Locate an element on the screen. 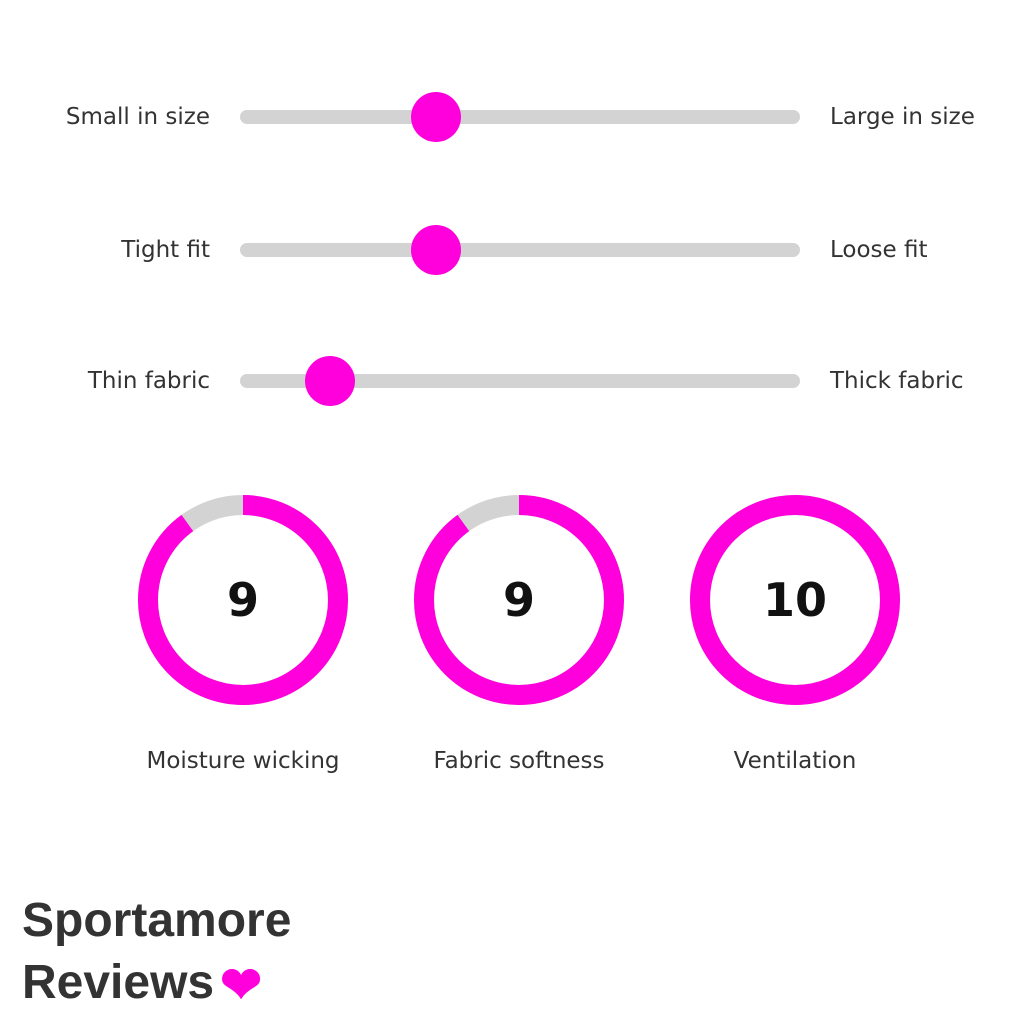 This screenshot has height=1024, width=1024. slider-right-label: Thick fabric is located at coordinates (897, 381).